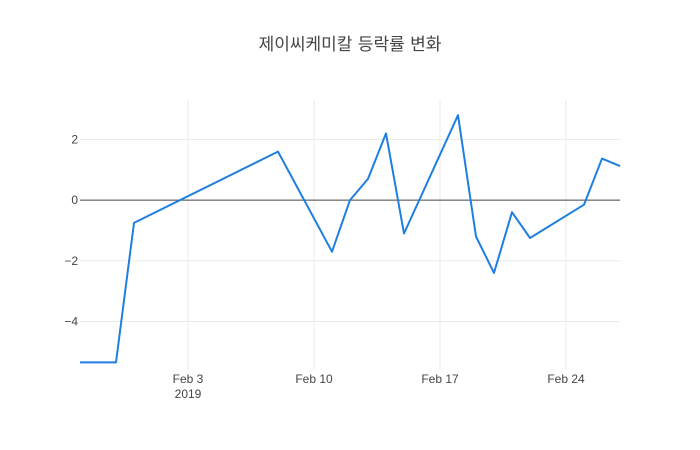 The image size is (700, 450). Describe the element at coordinates (74, 200) in the screenshot. I see `y-tick-label: 0` at that location.